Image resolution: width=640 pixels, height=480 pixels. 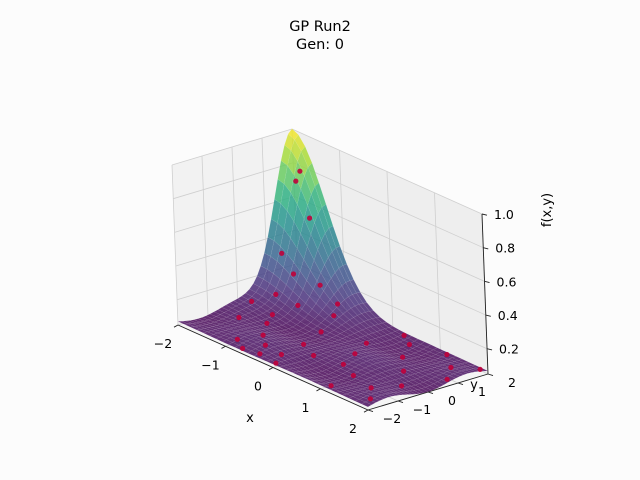 I want to click on x-tick-label: −1, so click(x=210, y=364).